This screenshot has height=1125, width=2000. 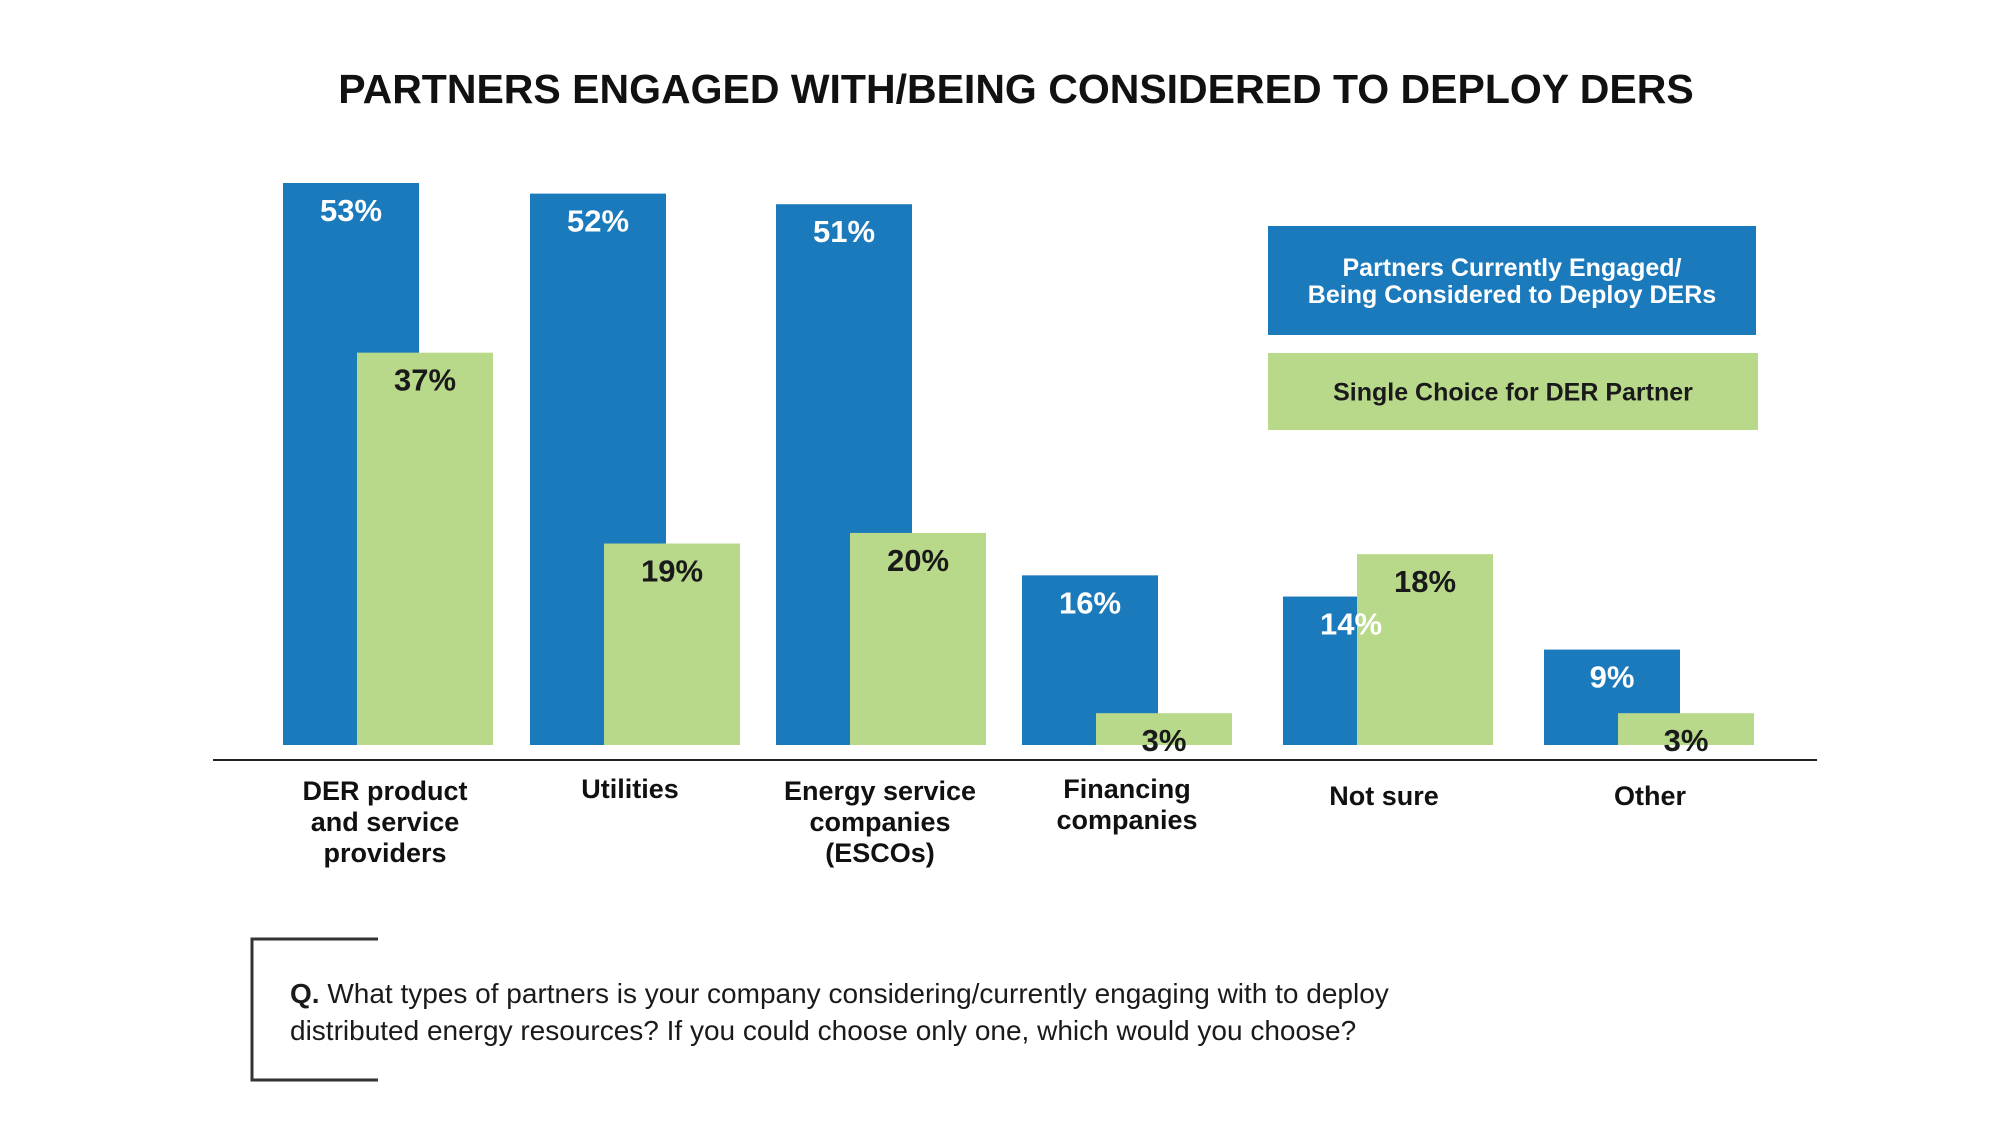 What do you see at coordinates (385, 791) in the screenshot?
I see `category-label-1-line-1: DER product` at bounding box center [385, 791].